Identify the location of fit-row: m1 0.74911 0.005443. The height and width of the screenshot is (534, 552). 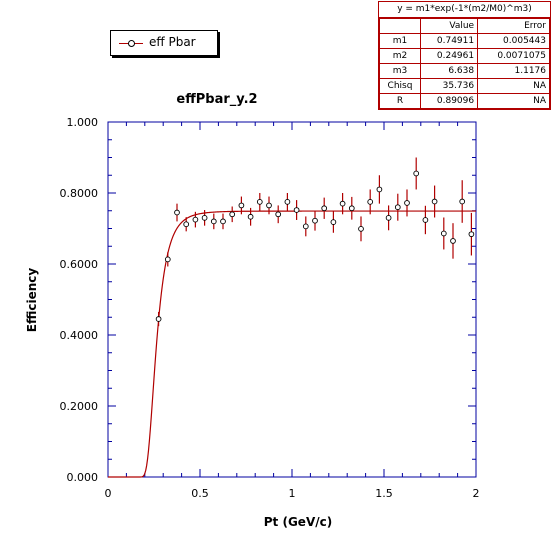
(464, 41).